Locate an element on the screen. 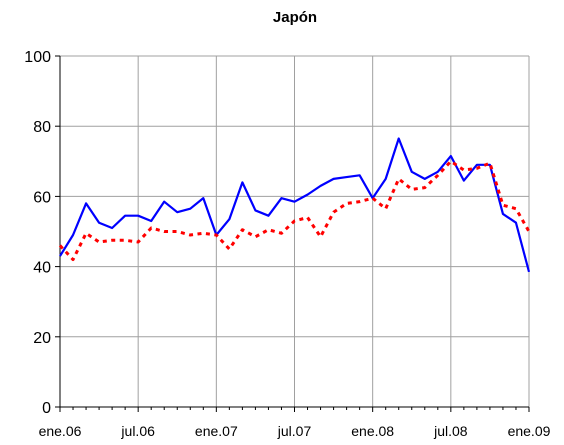 The width and height of the screenshot is (564, 445). x-tick-label: ene.09 is located at coordinates (529, 431).